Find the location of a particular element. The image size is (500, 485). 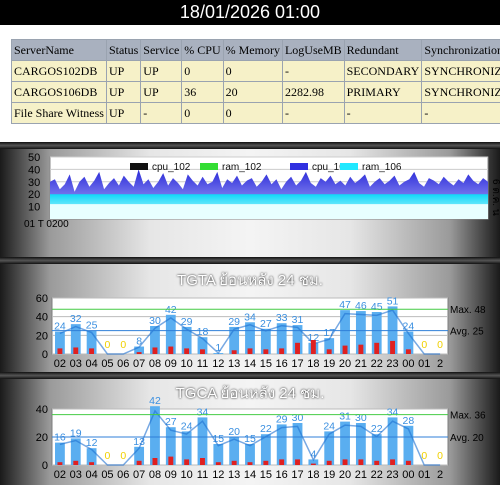

data-label: 45 is located at coordinates (377, 307).